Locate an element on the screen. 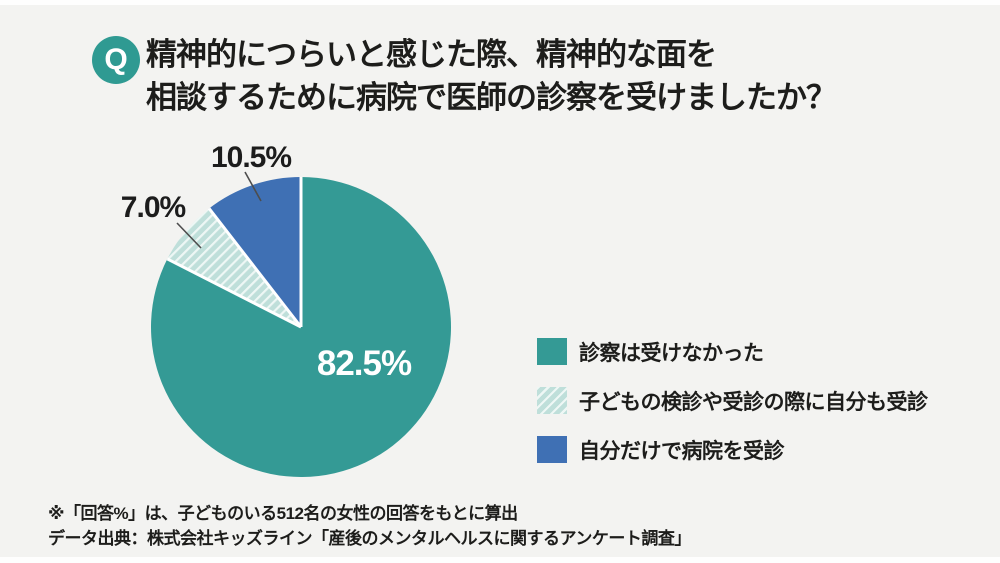 This screenshot has height=563, width=1000. top-white-strip is located at coordinates (500, 2).